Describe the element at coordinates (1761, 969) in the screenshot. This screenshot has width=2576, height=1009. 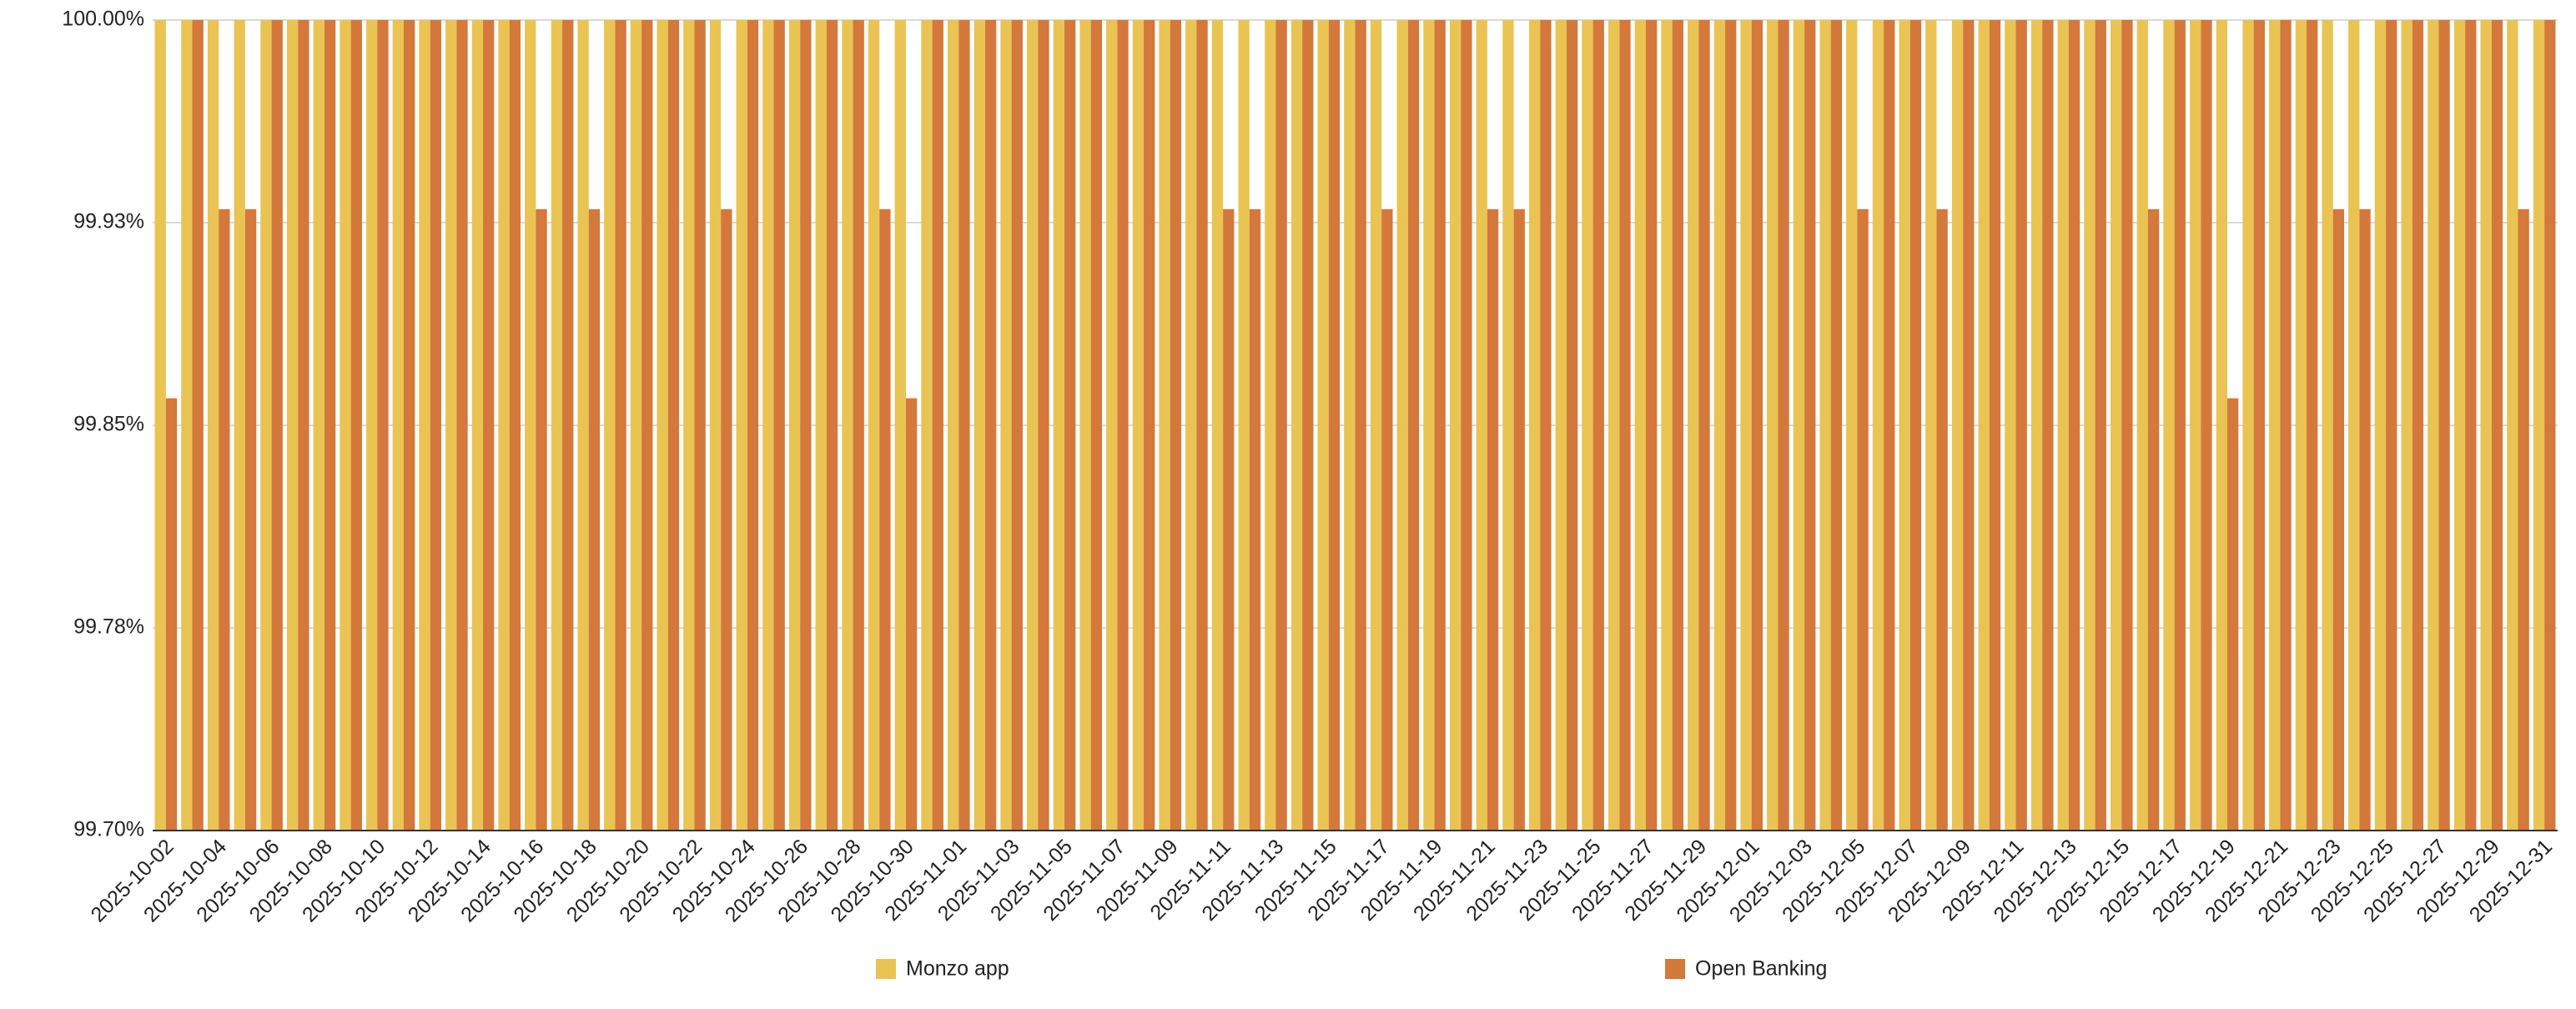
I see `legend-label: Open Banking` at that location.